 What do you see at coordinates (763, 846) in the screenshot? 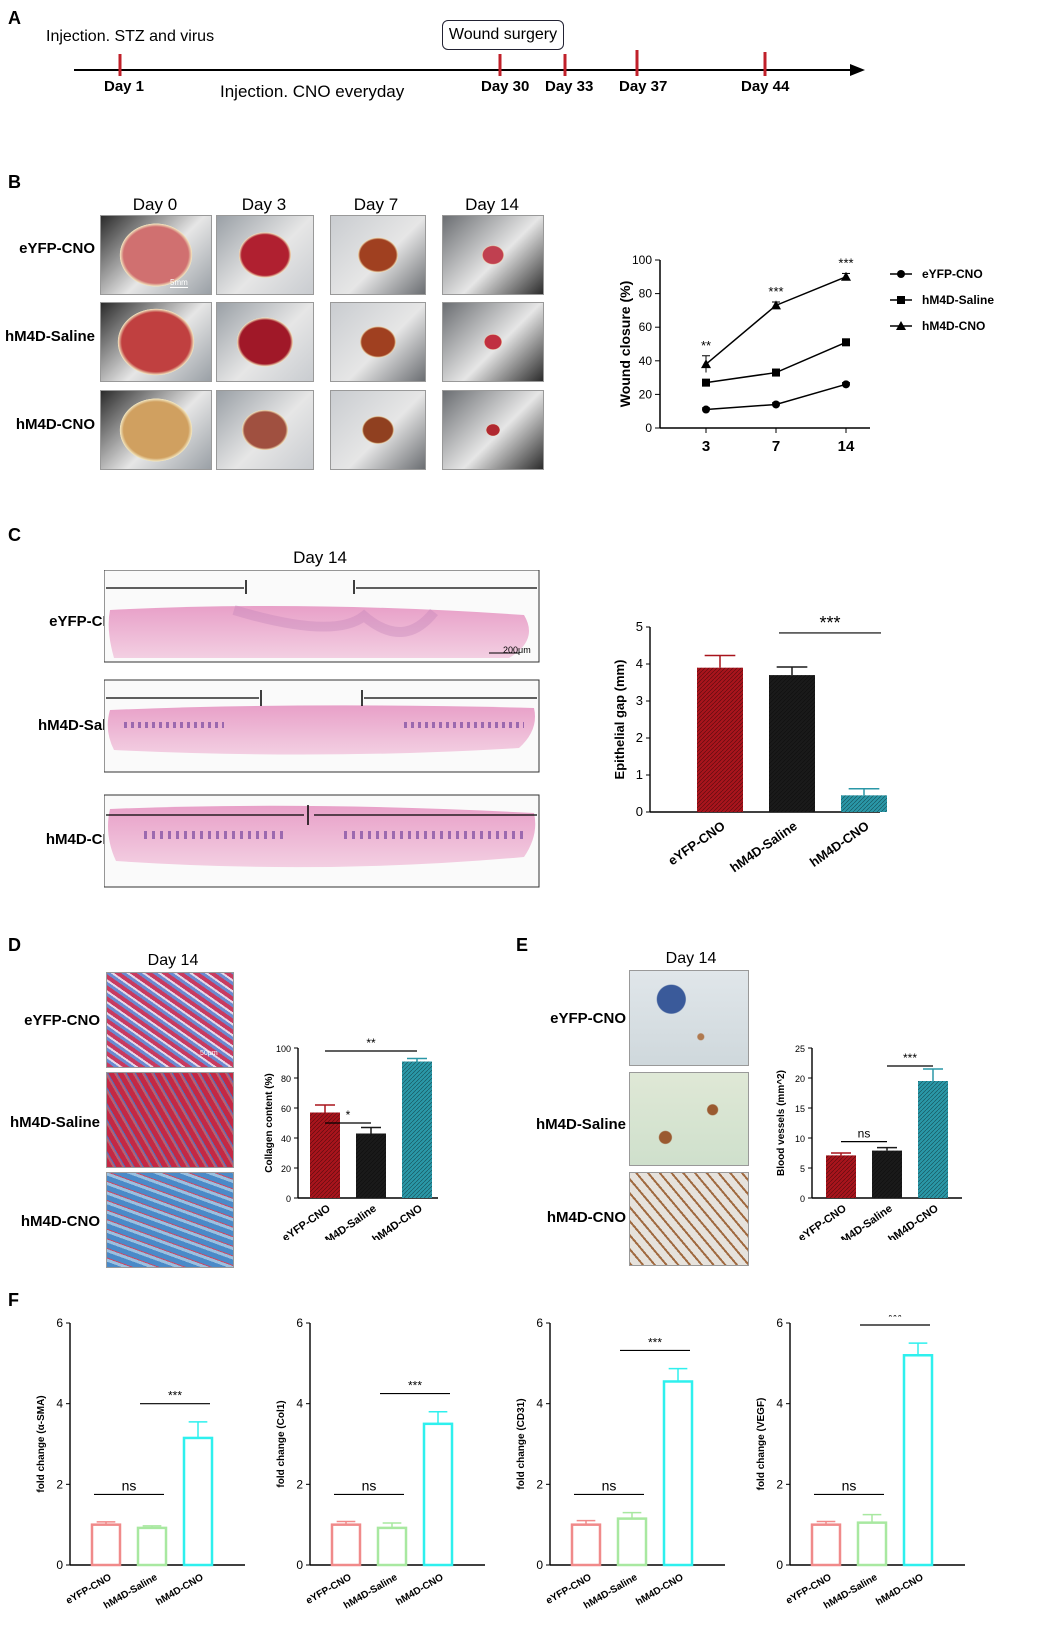
I see `x-tick-label: hM4D-Saline` at bounding box center [763, 846].